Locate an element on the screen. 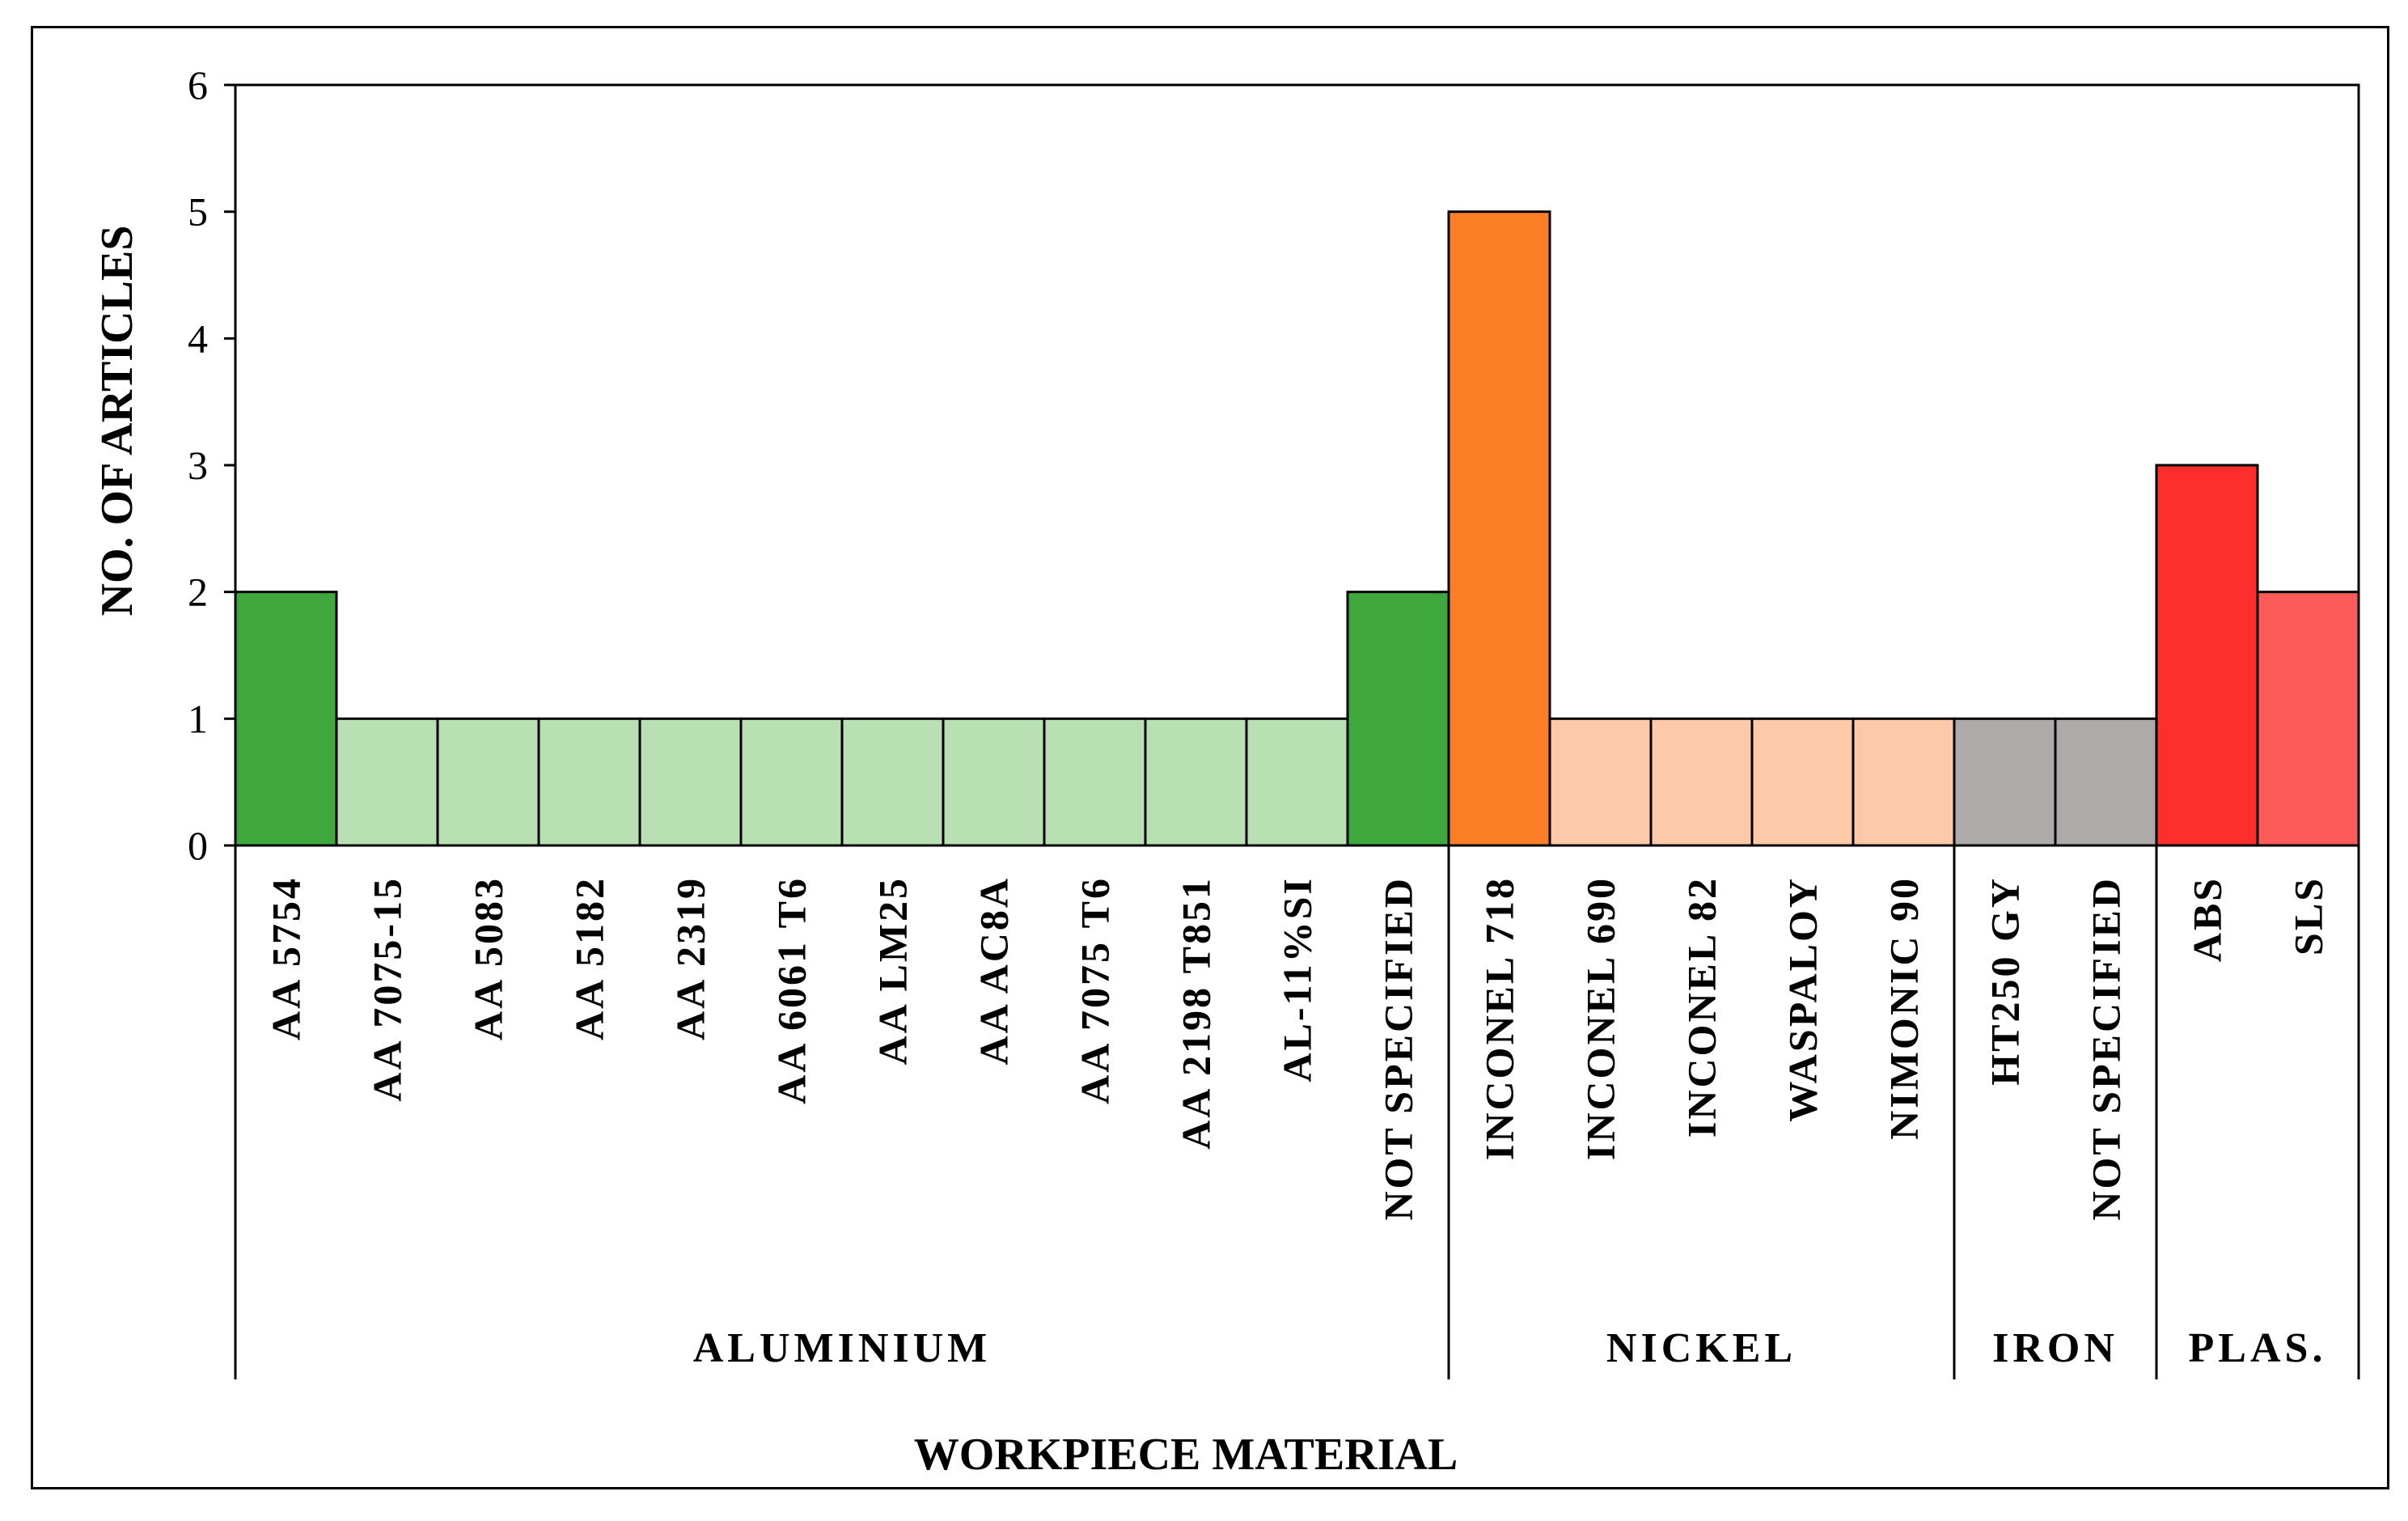 The width and height of the screenshot is (2408, 1521). category-label: AA 5754 is located at coordinates (286, 958).